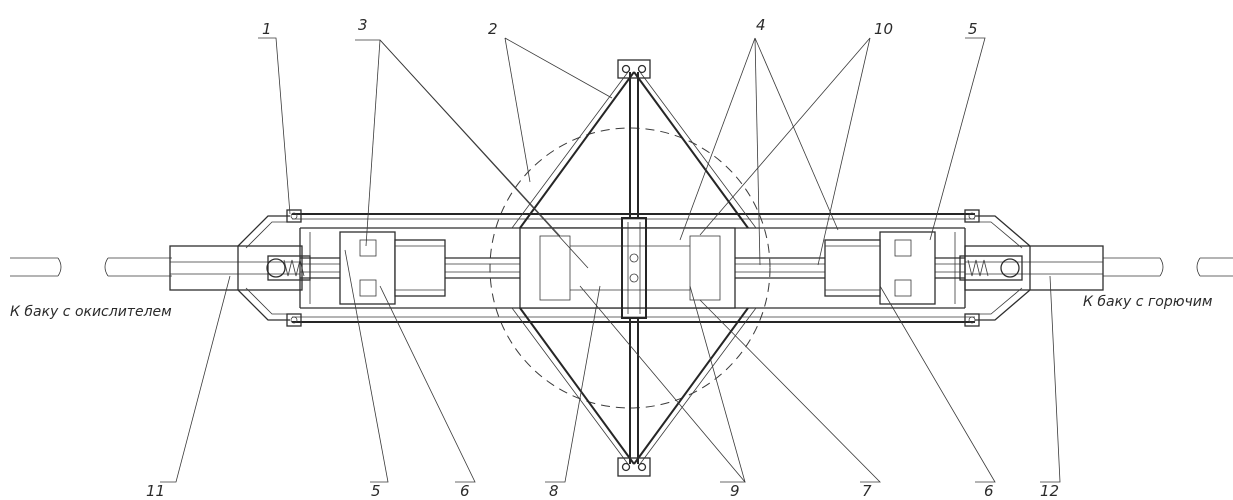 This screenshot has width=1233, height=500. Describe the element at coordinates (363, 25) in the screenshot. I see `label-3-top: 3` at that location.